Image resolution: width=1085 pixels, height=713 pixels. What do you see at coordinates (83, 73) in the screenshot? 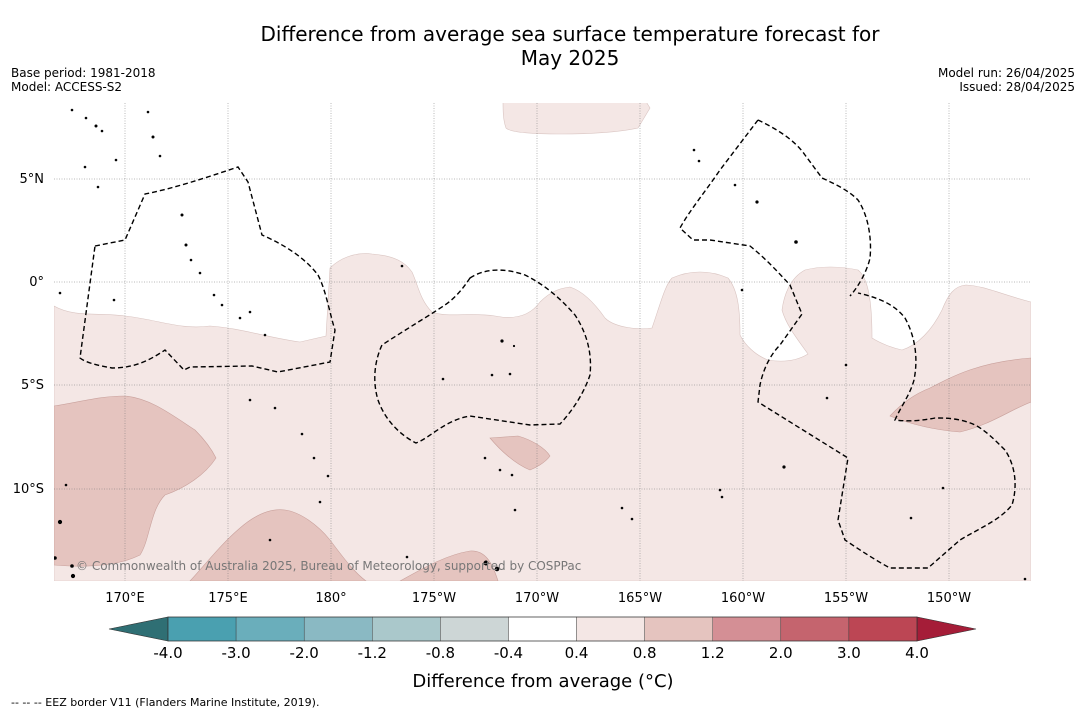
I see `base-period-text: Base period: 1981-2018` at bounding box center [83, 73].